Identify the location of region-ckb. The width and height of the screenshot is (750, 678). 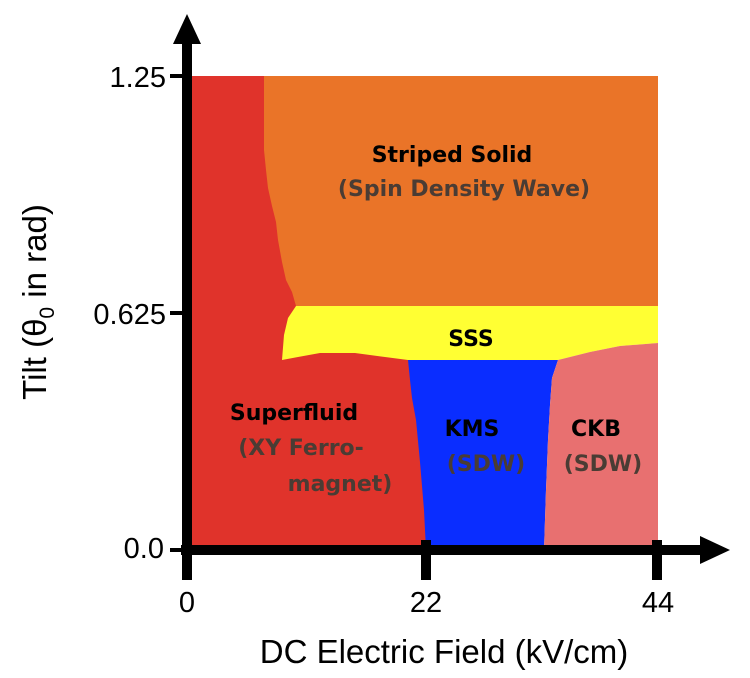
(601, 446).